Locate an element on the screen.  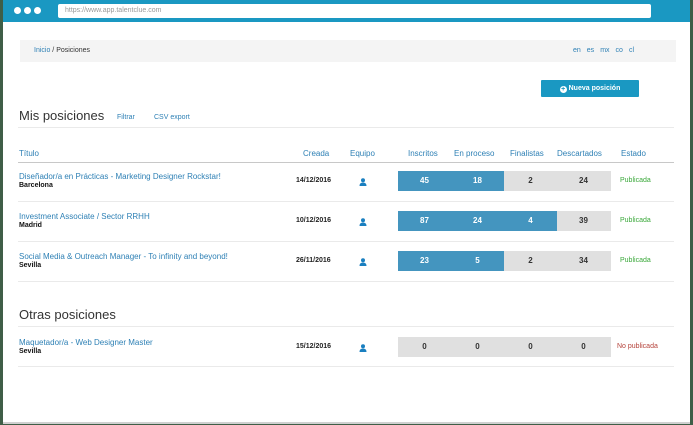
en-proceso-count: 0 is located at coordinates (477, 346).